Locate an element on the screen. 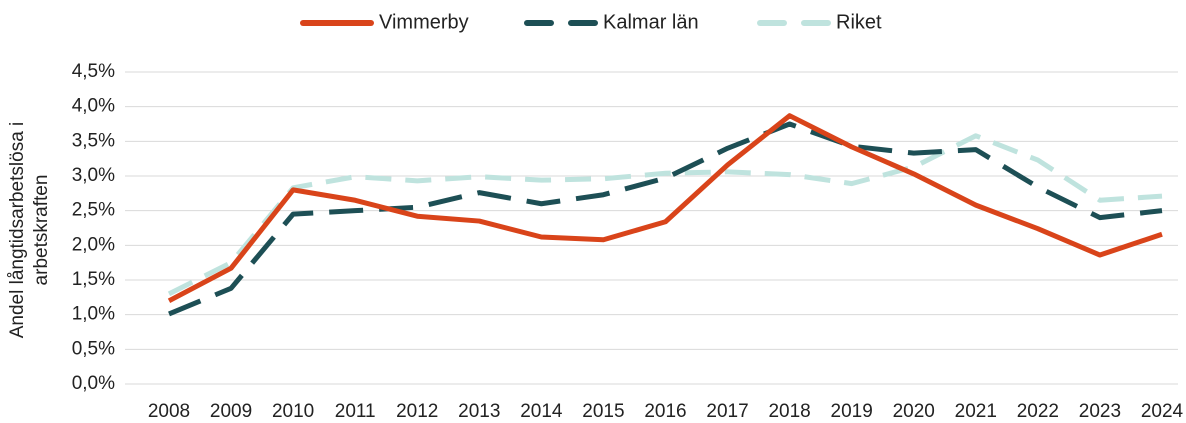 This screenshot has height=423, width=1186. y-axis-label: Andel långtidsarbetslösa i is located at coordinates (17, 230).